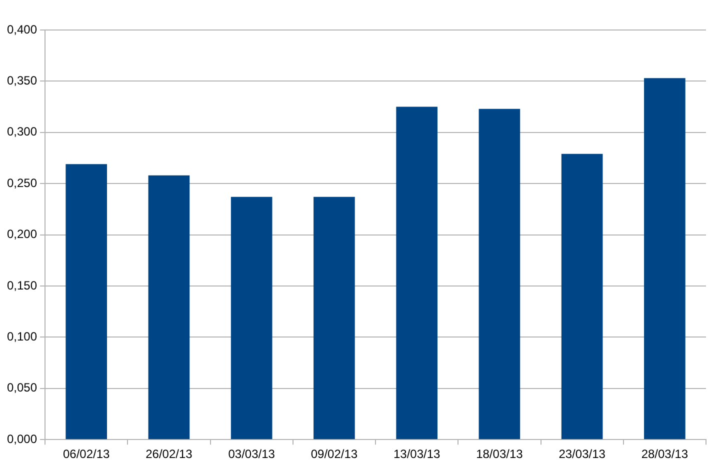  What do you see at coordinates (86, 454) in the screenshot?
I see `x-tick-label: 06/02/13` at bounding box center [86, 454].